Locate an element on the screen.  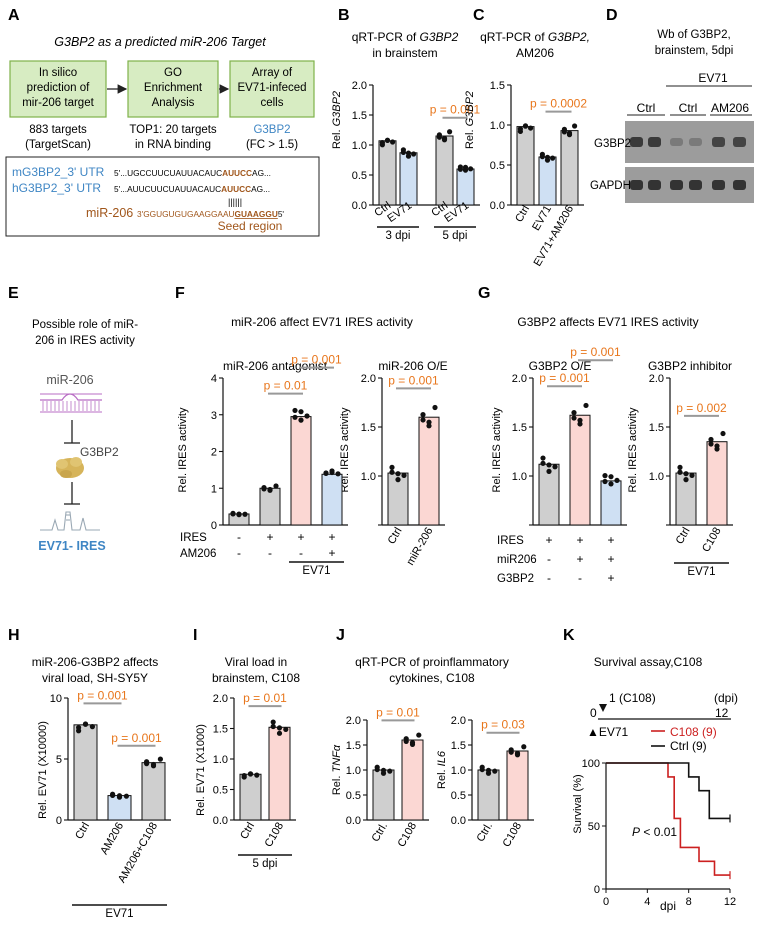
y-tick-label: 2 is located at coordinates (214, 453).